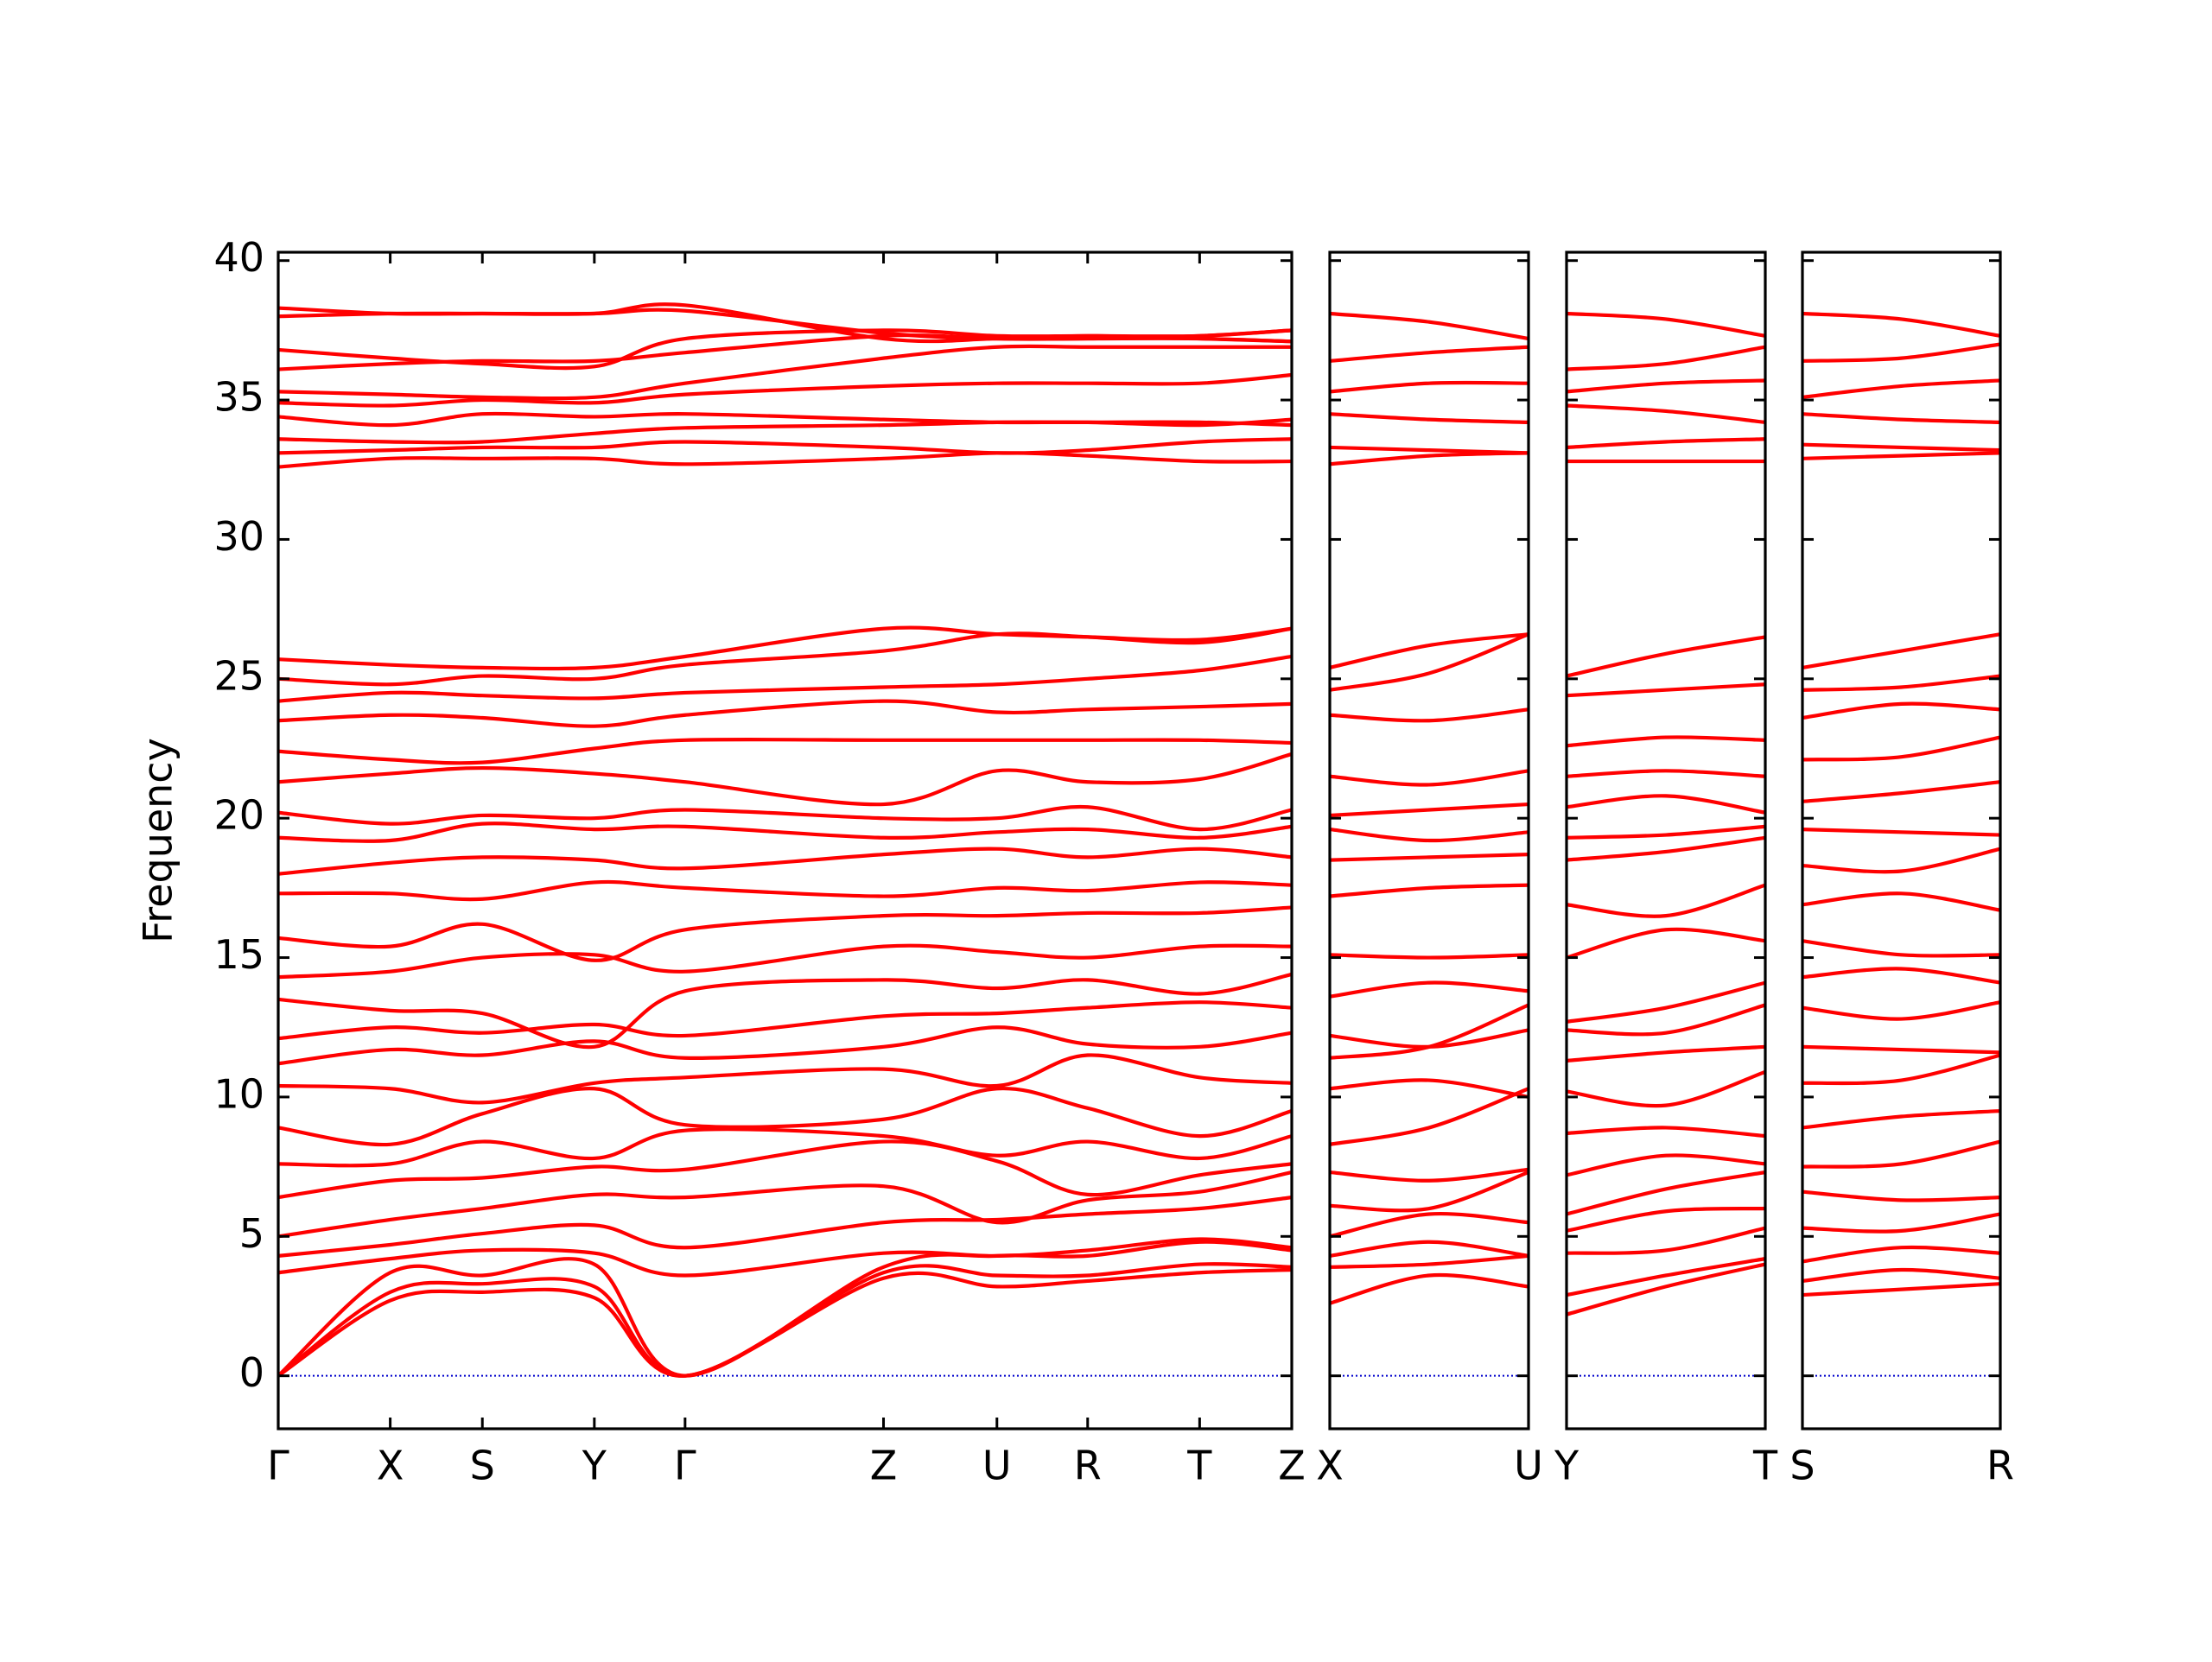  I want to click on y-tick-label: 35, so click(238, 397).